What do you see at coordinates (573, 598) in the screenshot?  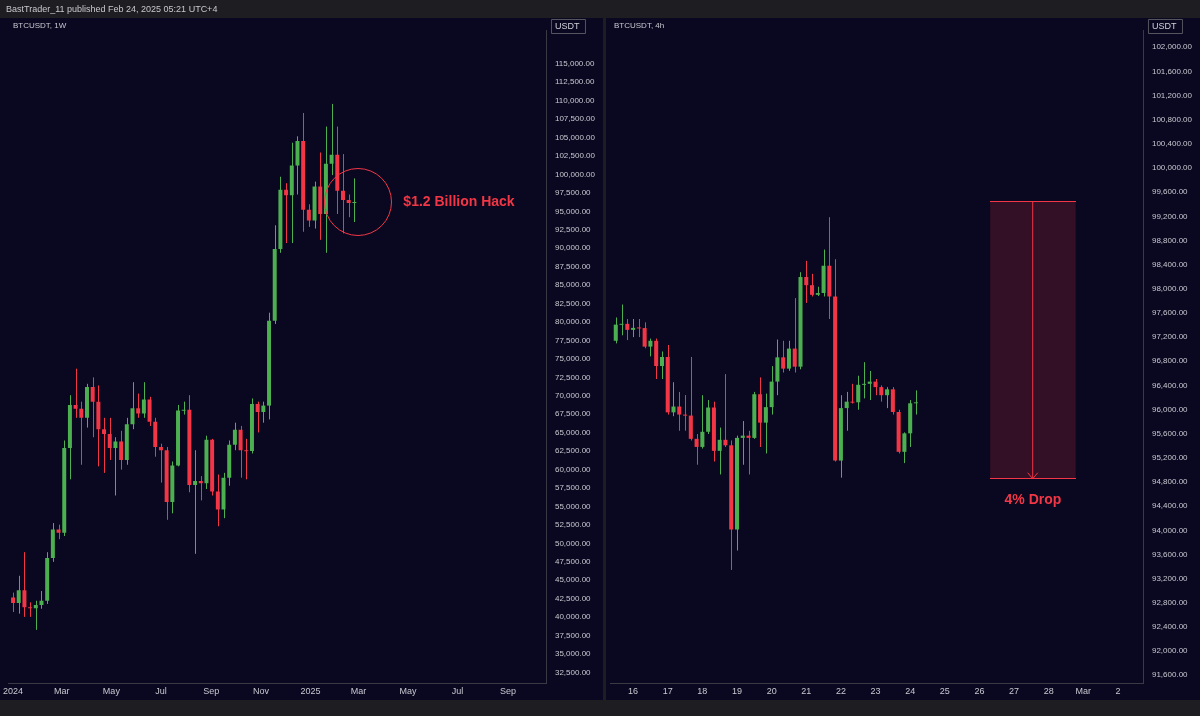 I see `y-tick-label: 42,500.00` at bounding box center [573, 598].